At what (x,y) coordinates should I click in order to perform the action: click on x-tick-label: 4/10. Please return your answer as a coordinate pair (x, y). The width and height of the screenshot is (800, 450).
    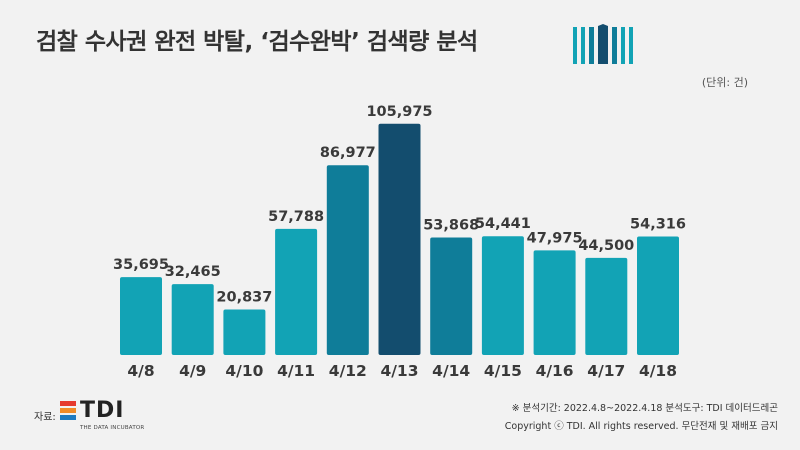
    Looking at the image, I should click on (244, 371).